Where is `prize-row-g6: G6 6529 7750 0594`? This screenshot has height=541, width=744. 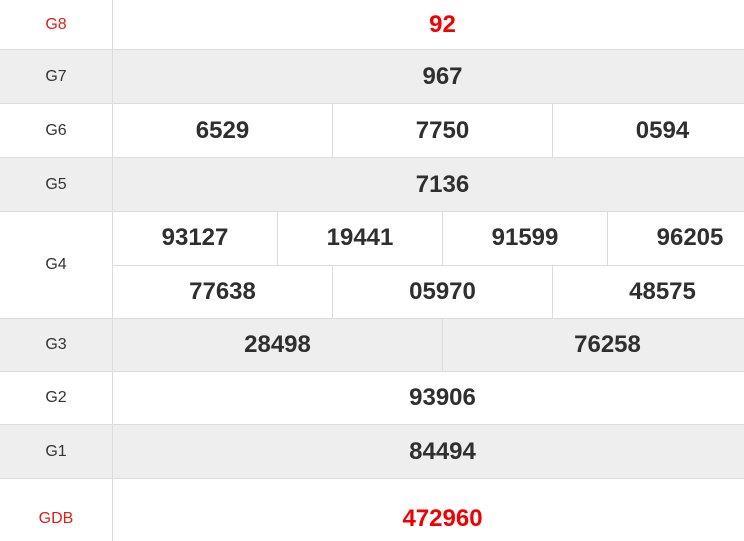 prize-row-g6: G6 6529 7750 0594 is located at coordinates (372, 131).